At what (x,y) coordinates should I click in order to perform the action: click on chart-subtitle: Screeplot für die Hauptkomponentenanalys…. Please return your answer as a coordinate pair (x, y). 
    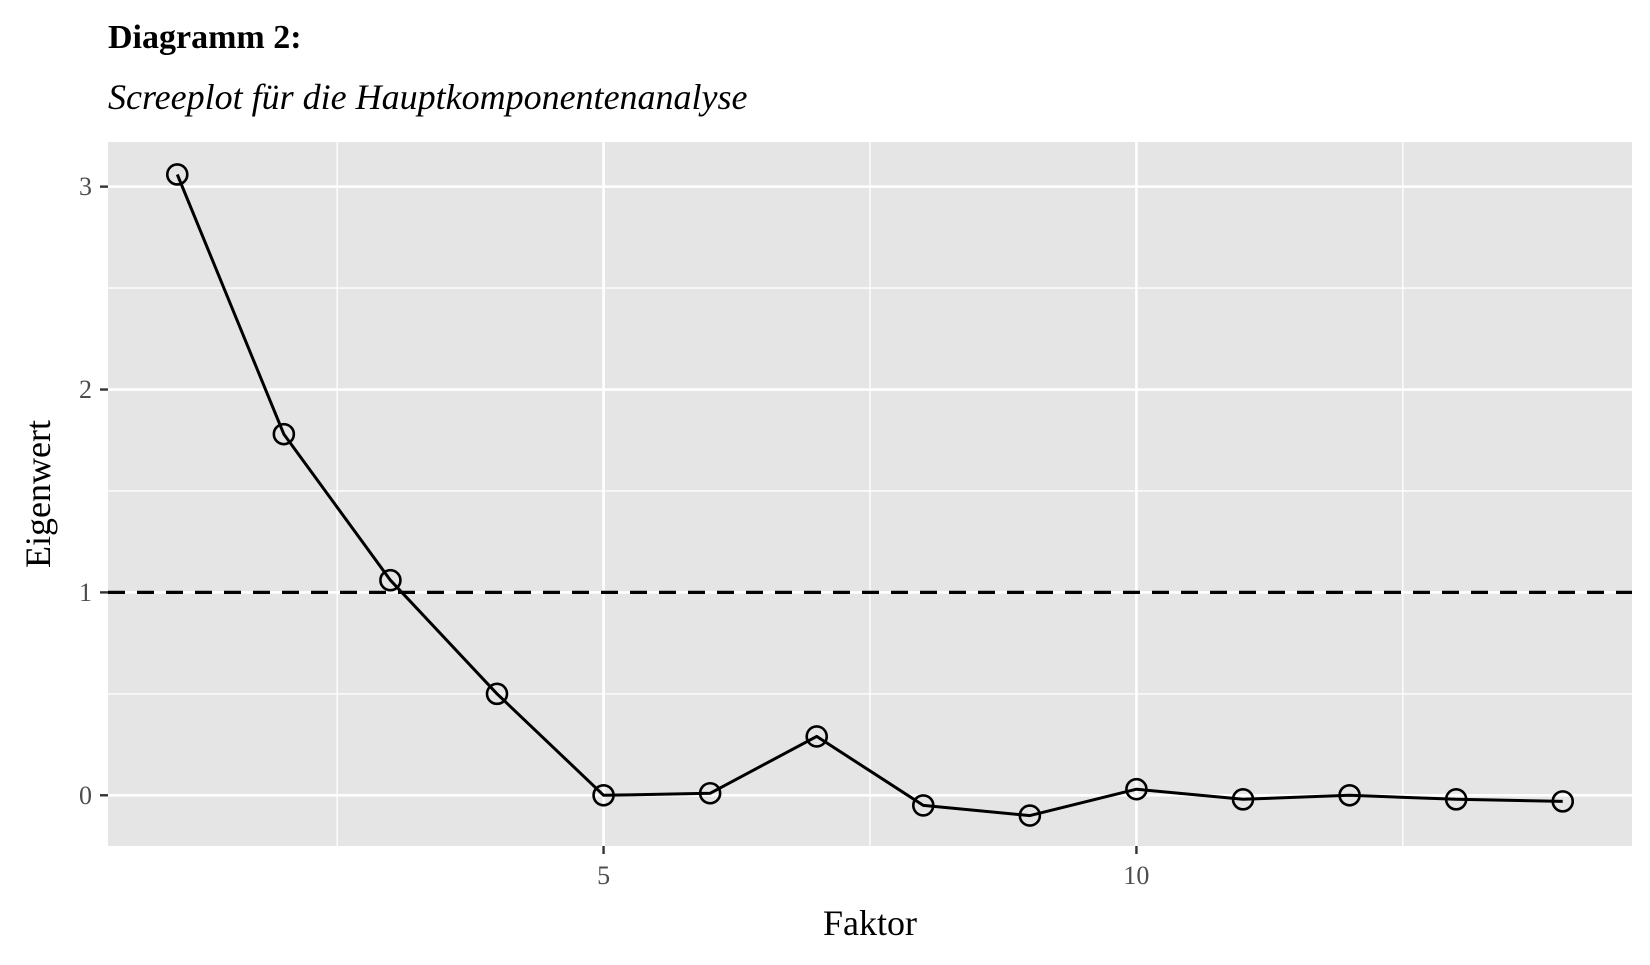
    Looking at the image, I should click on (428, 97).